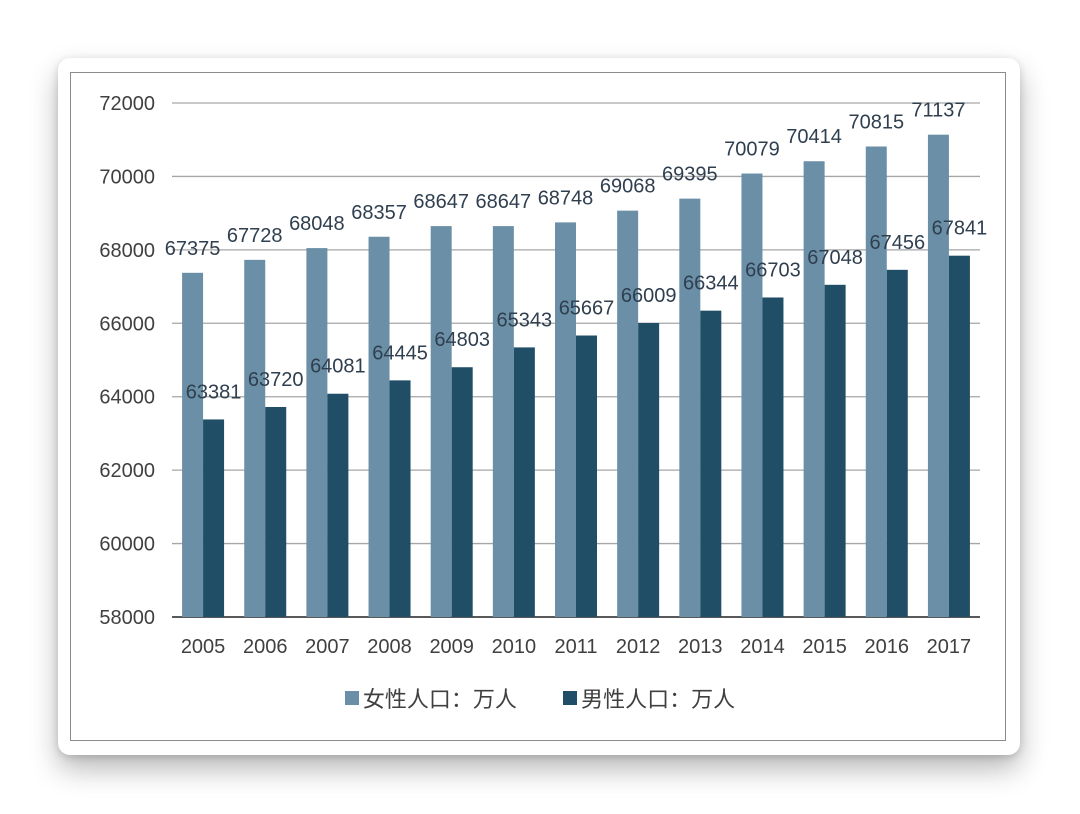 The height and width of the screenshot is (814, 1080). Describe the element at coordinates (649, 469) in the screenshot. I see `bar-male-2012` at that location.